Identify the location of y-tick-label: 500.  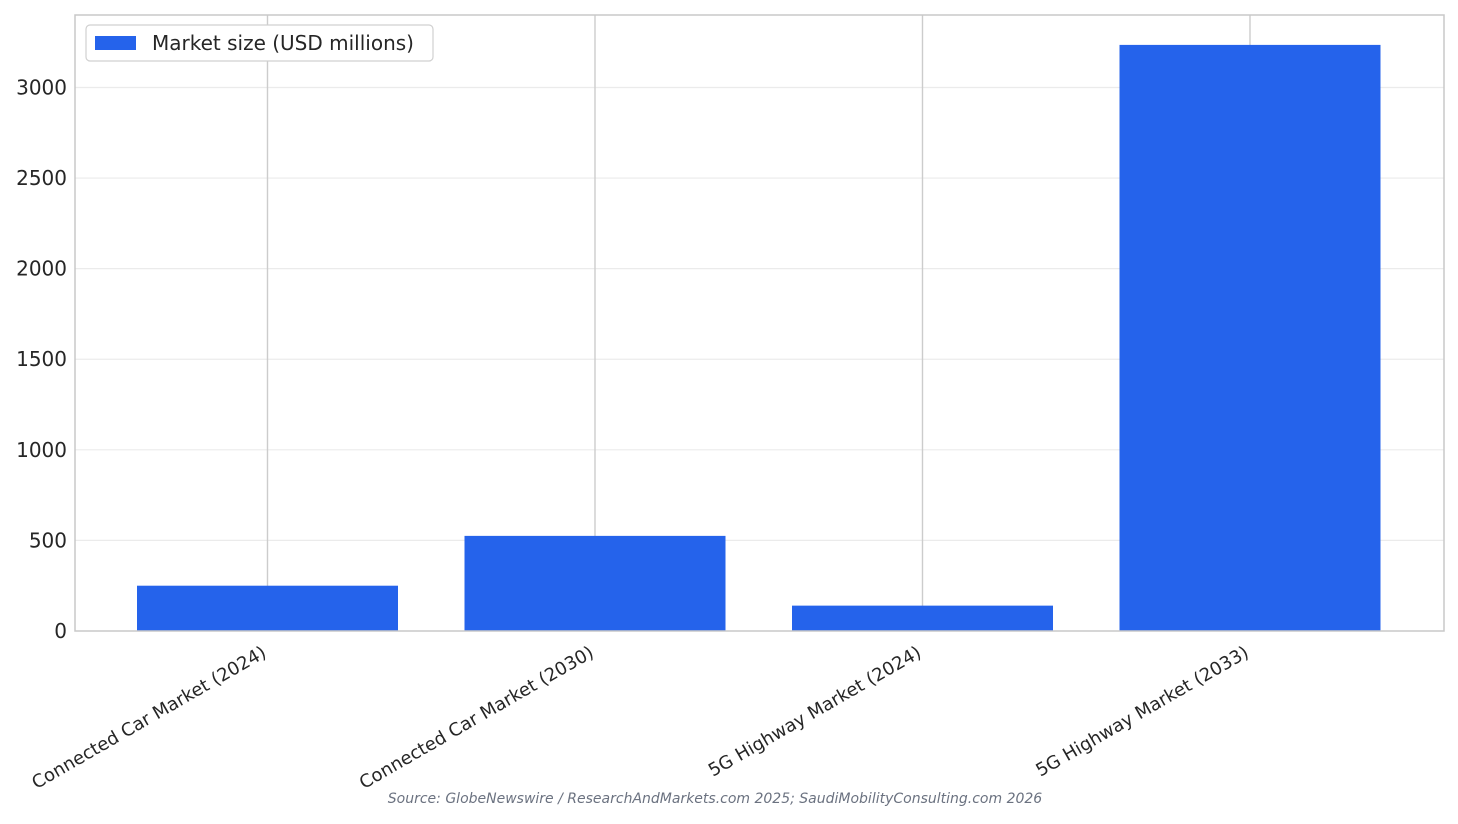
(48, 540).